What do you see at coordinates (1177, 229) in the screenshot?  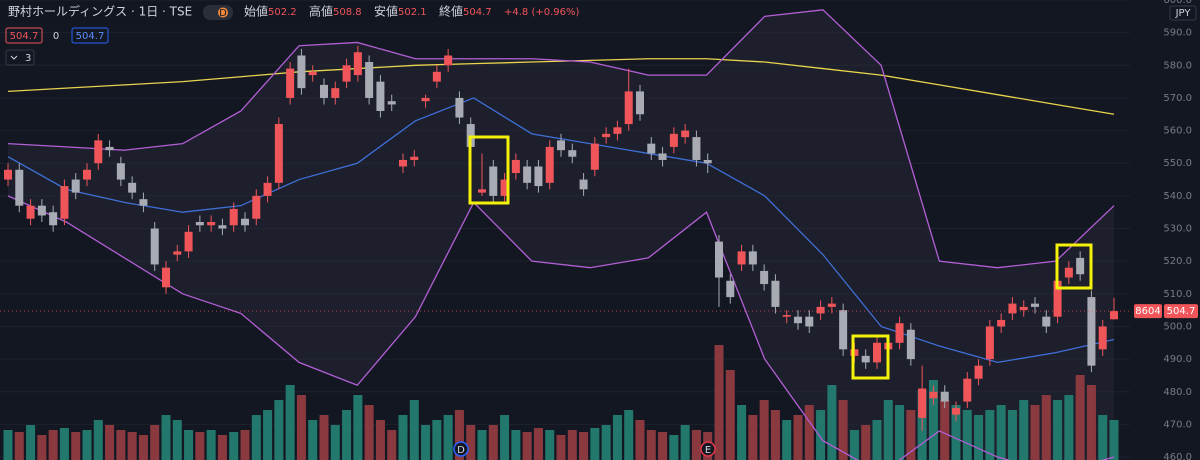 I see `y-tick-label: 530.0` at bounding box center [1177, 229].